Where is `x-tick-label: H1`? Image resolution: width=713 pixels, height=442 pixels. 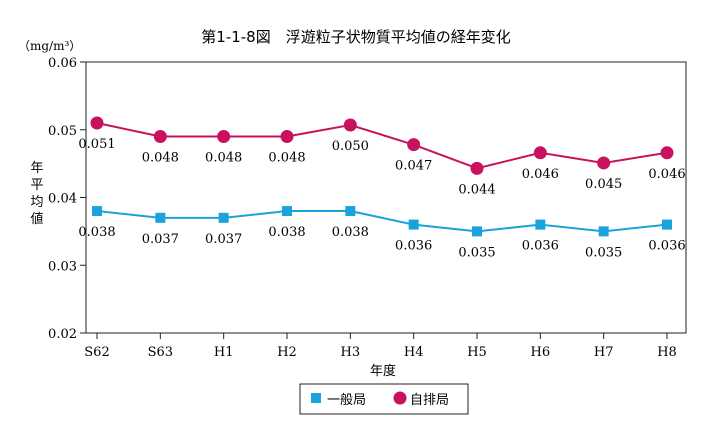
x-tick-label: H1 is located at coordinates (224, 352).